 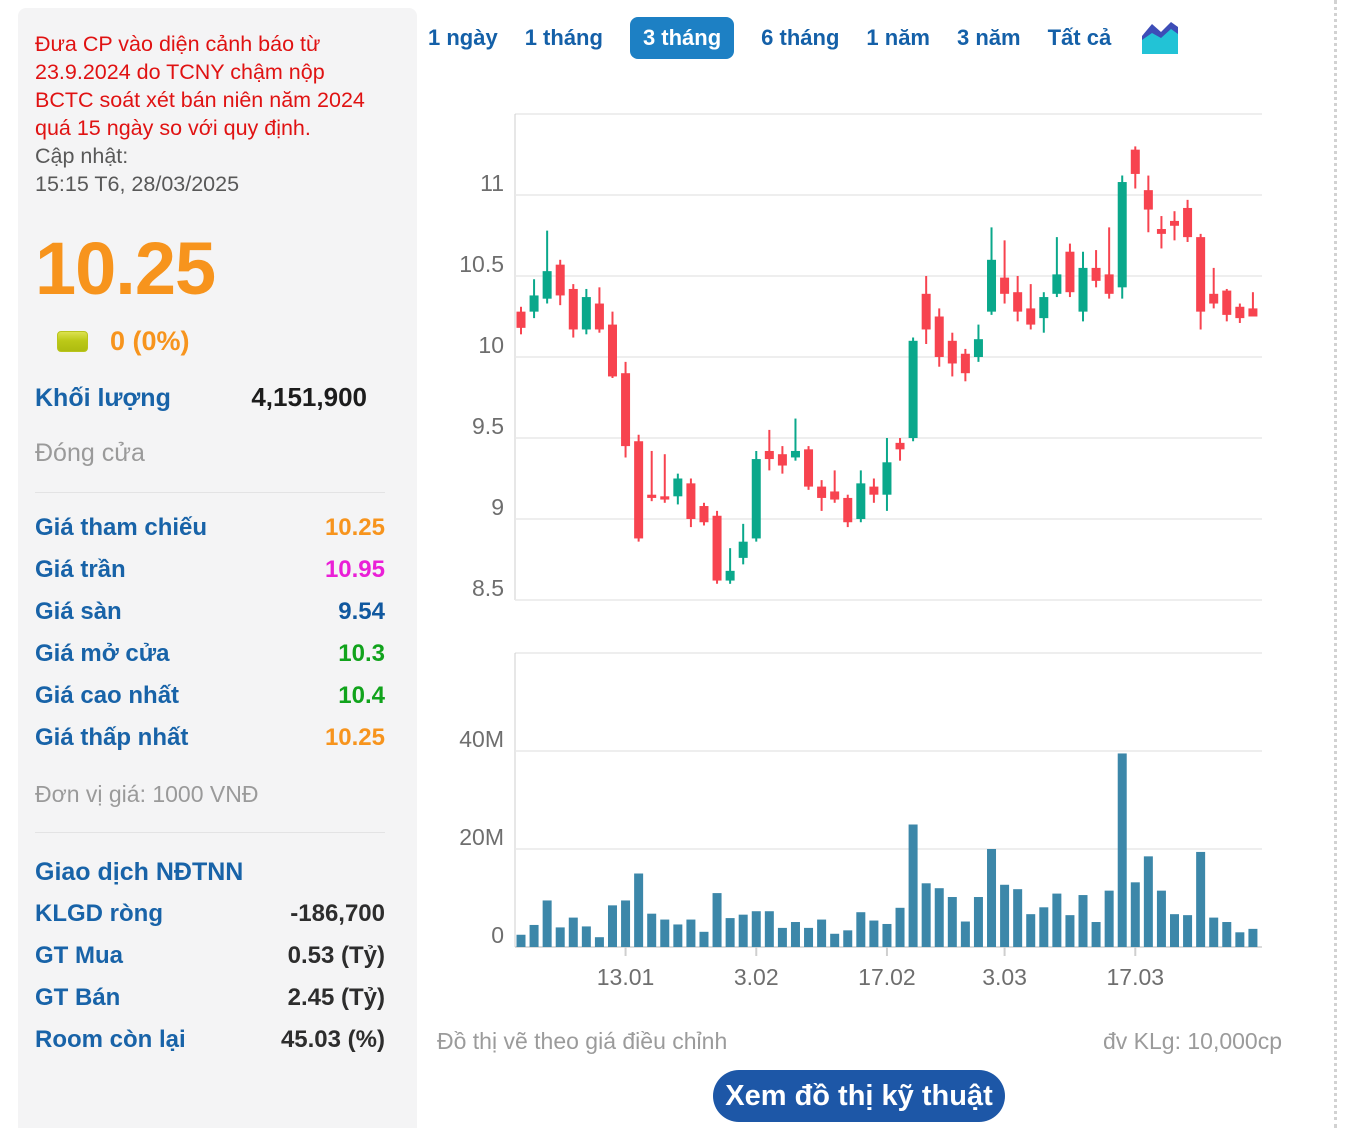 What do you see at coordinates (82, 156) in the screenshot?
I see `updated-label: Cập nhật:` at bounding box center [82, 156].